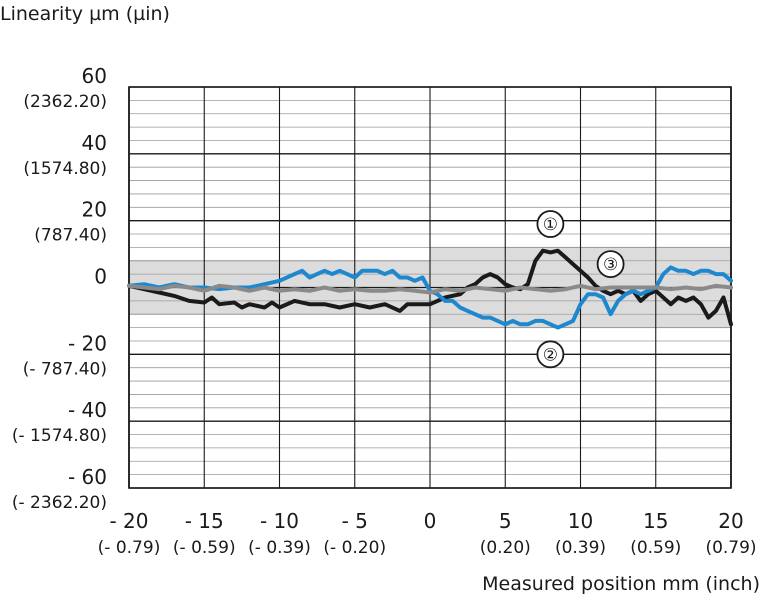  I want to click on x-tick-sublabel: (- 0.20), so click(354, 548).